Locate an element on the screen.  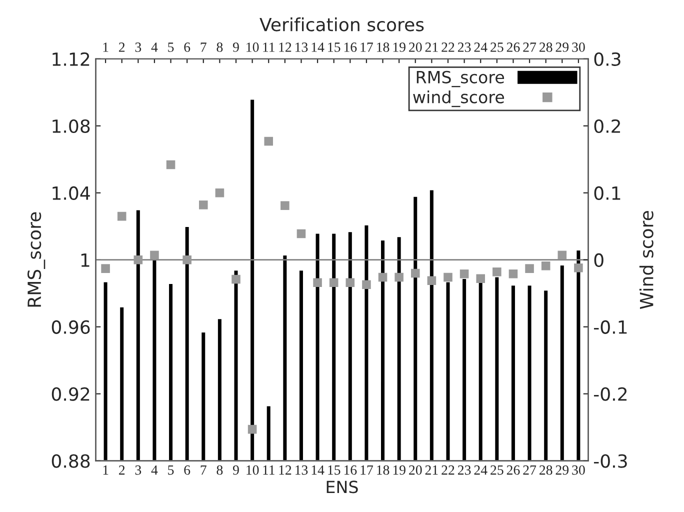
x-tick-label: 7 is located at coordinates (203, 470).